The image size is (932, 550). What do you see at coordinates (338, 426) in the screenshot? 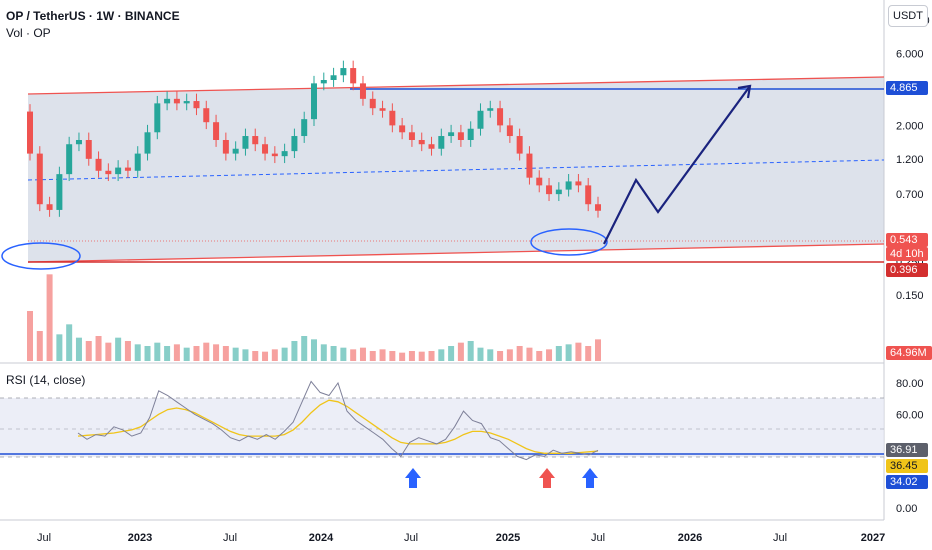
I see `rsi-ma-line` at bounding box center [338, 426].